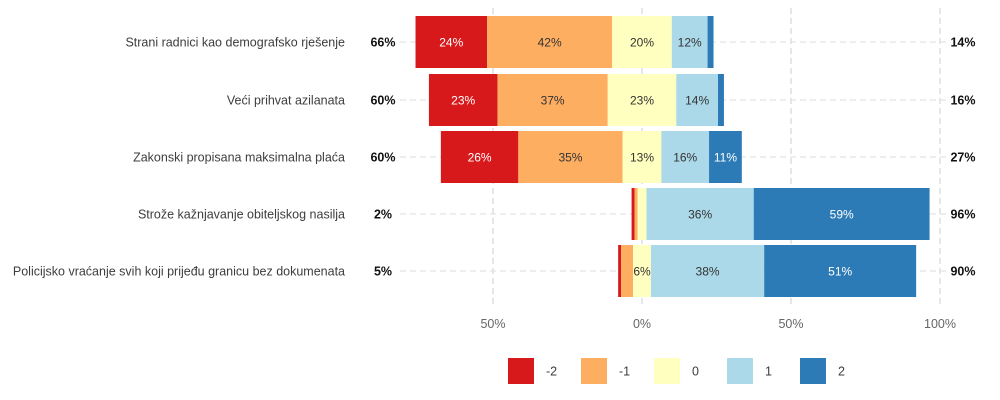  I want to click on legend: -2 -1 0 1 2, so click(676, 371).